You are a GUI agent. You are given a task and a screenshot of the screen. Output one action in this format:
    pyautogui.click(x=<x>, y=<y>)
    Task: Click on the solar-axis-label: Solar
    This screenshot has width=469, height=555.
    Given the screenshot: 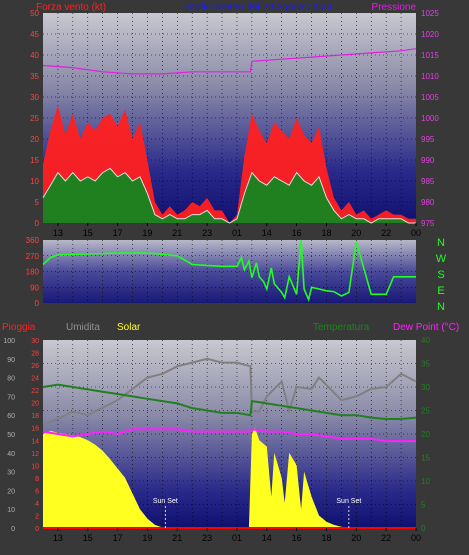 What is the action you would take?
    pyautogui.click(x=129, y=327)
    